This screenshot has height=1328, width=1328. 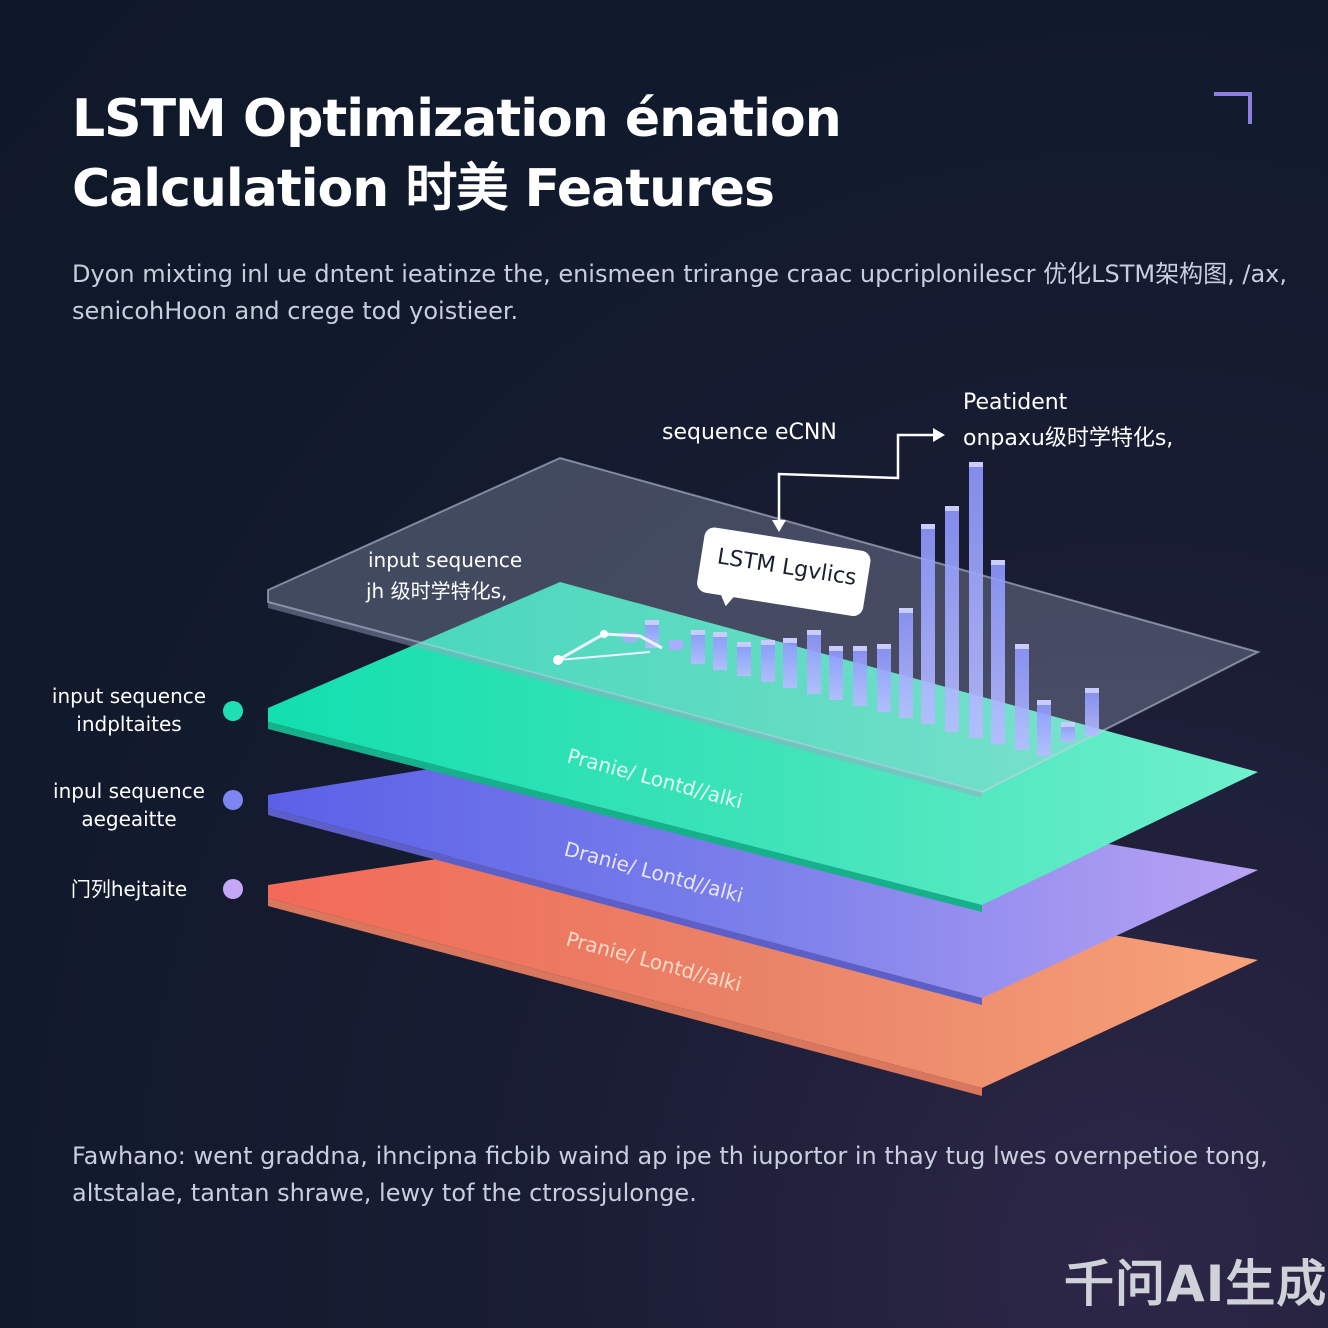 What do you see at coordinates (233, 711) in the screenshot?
I see `legend-dot-teal` at bounding box center [233, 711].